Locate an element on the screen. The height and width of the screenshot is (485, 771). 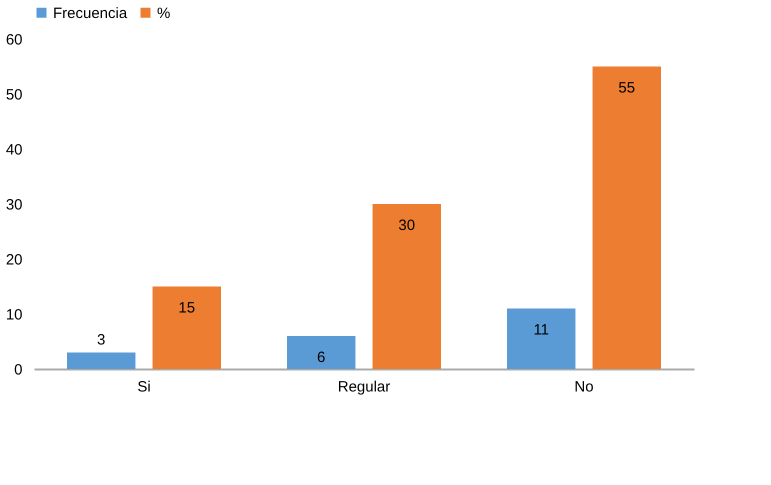
y-tick-label: 40 is located at coordinates (14, 150).